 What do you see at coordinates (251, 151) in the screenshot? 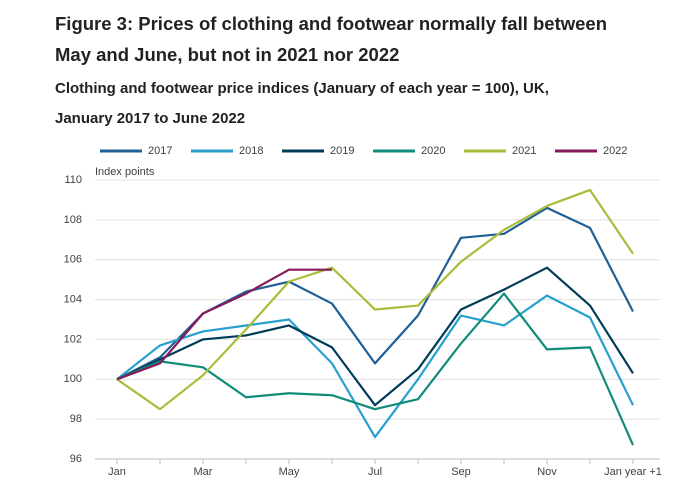
I see `legend-label: 2018` at bounding box center [251, 151].